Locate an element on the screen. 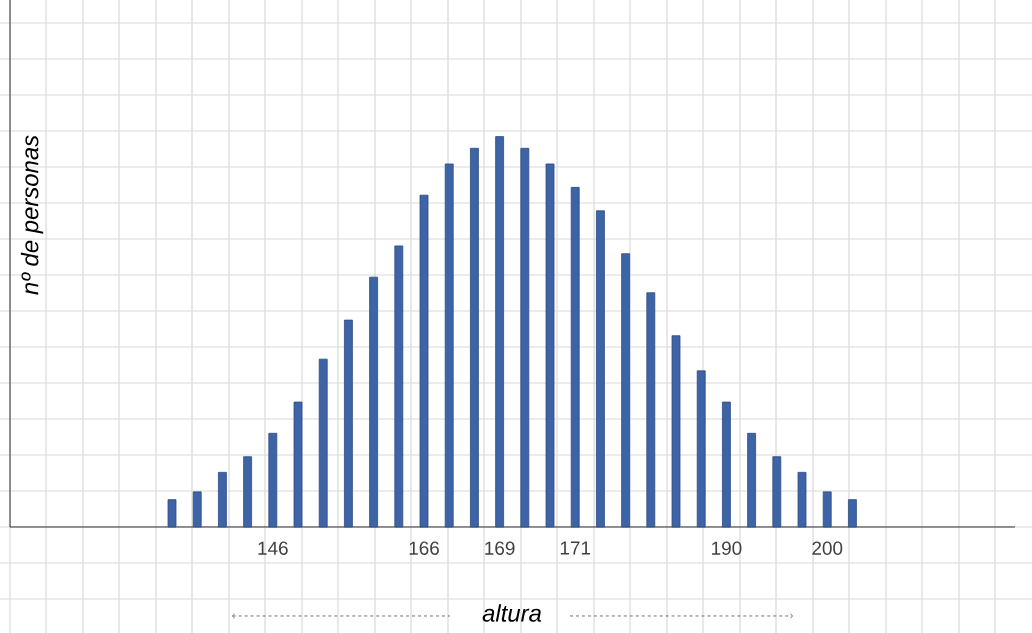 This screenshot has height=633, width=1032. y-axis-title: nº de personas is located at coordinates (32, 215).